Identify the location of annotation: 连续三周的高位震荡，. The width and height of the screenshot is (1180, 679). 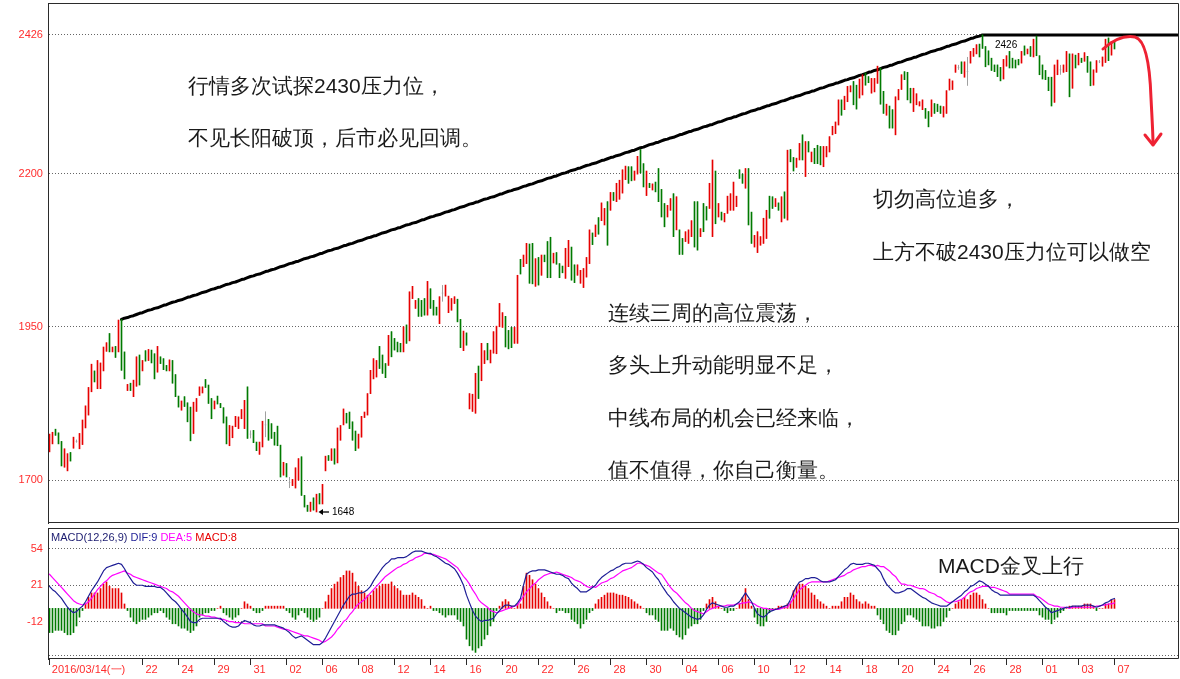
(713, 313).